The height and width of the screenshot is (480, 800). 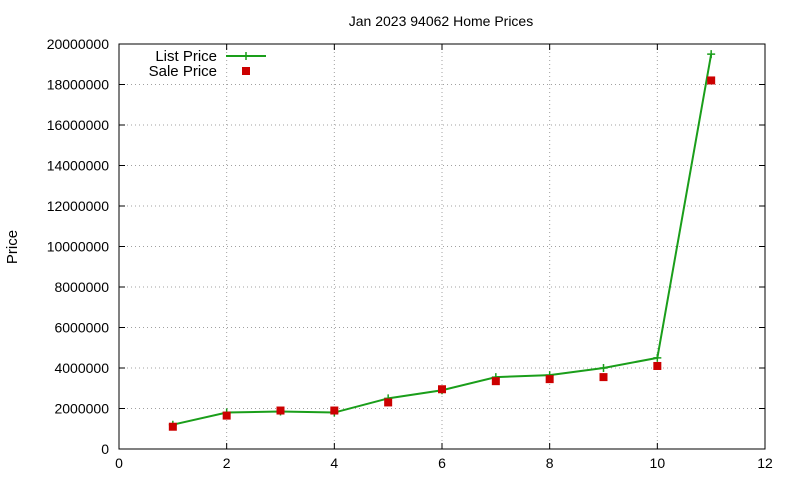 What do you see at coordinates (658, 463) in the screenshot?
I see `x-tick-label: 10` at bounding box center [658, 463].